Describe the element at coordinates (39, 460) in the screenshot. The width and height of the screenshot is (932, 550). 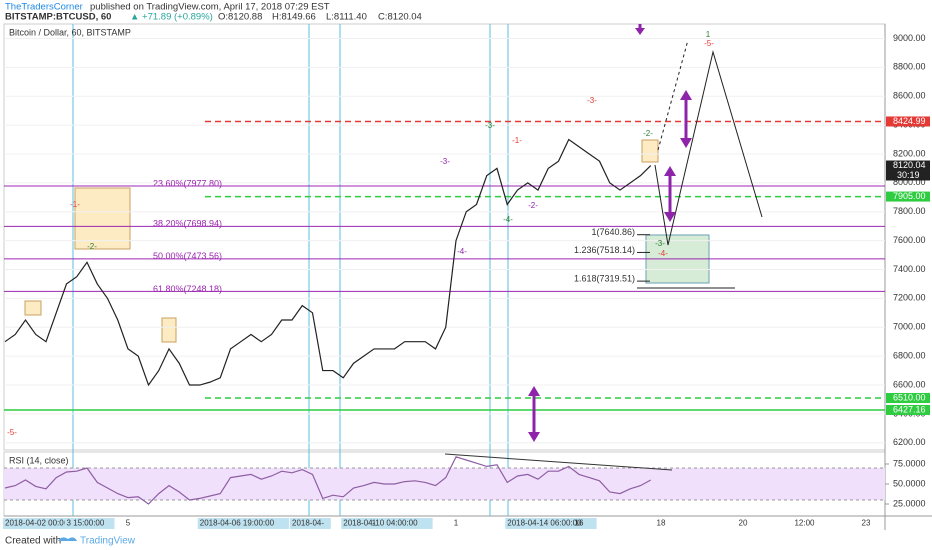
I see `rsi-title: RSI (14, close)` at that location.